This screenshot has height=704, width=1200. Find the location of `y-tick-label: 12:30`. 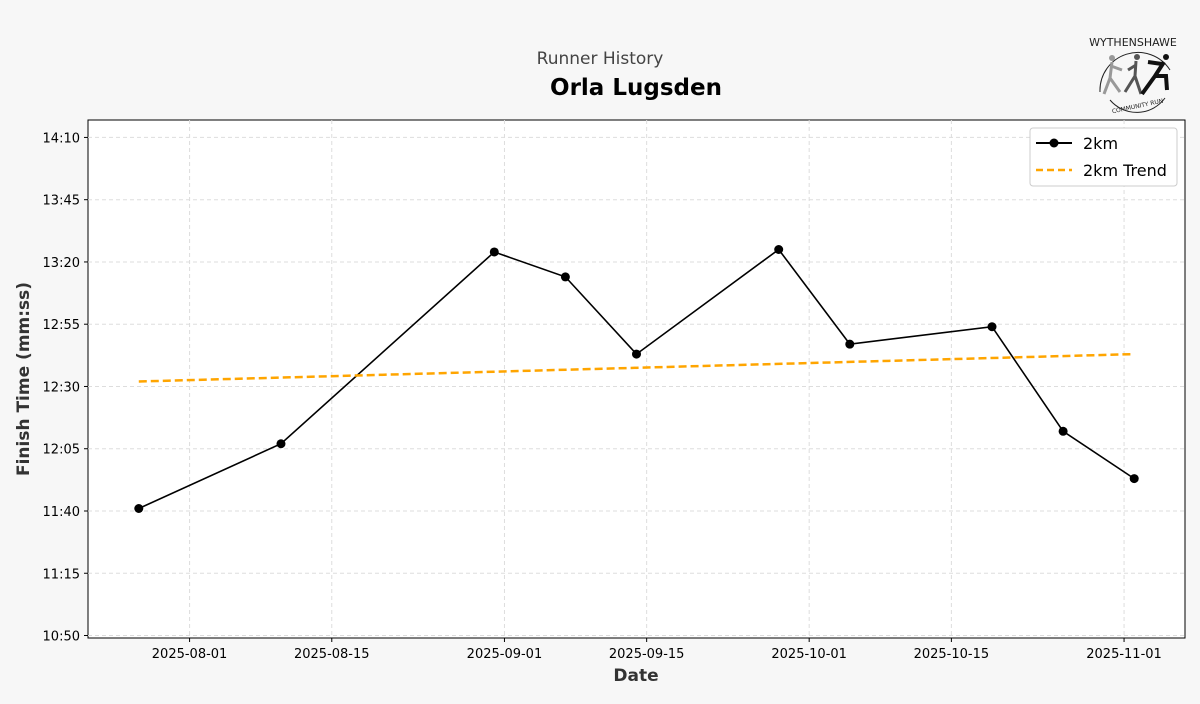

y-tick-label: 12:30 is located at coordinates (61, 387).